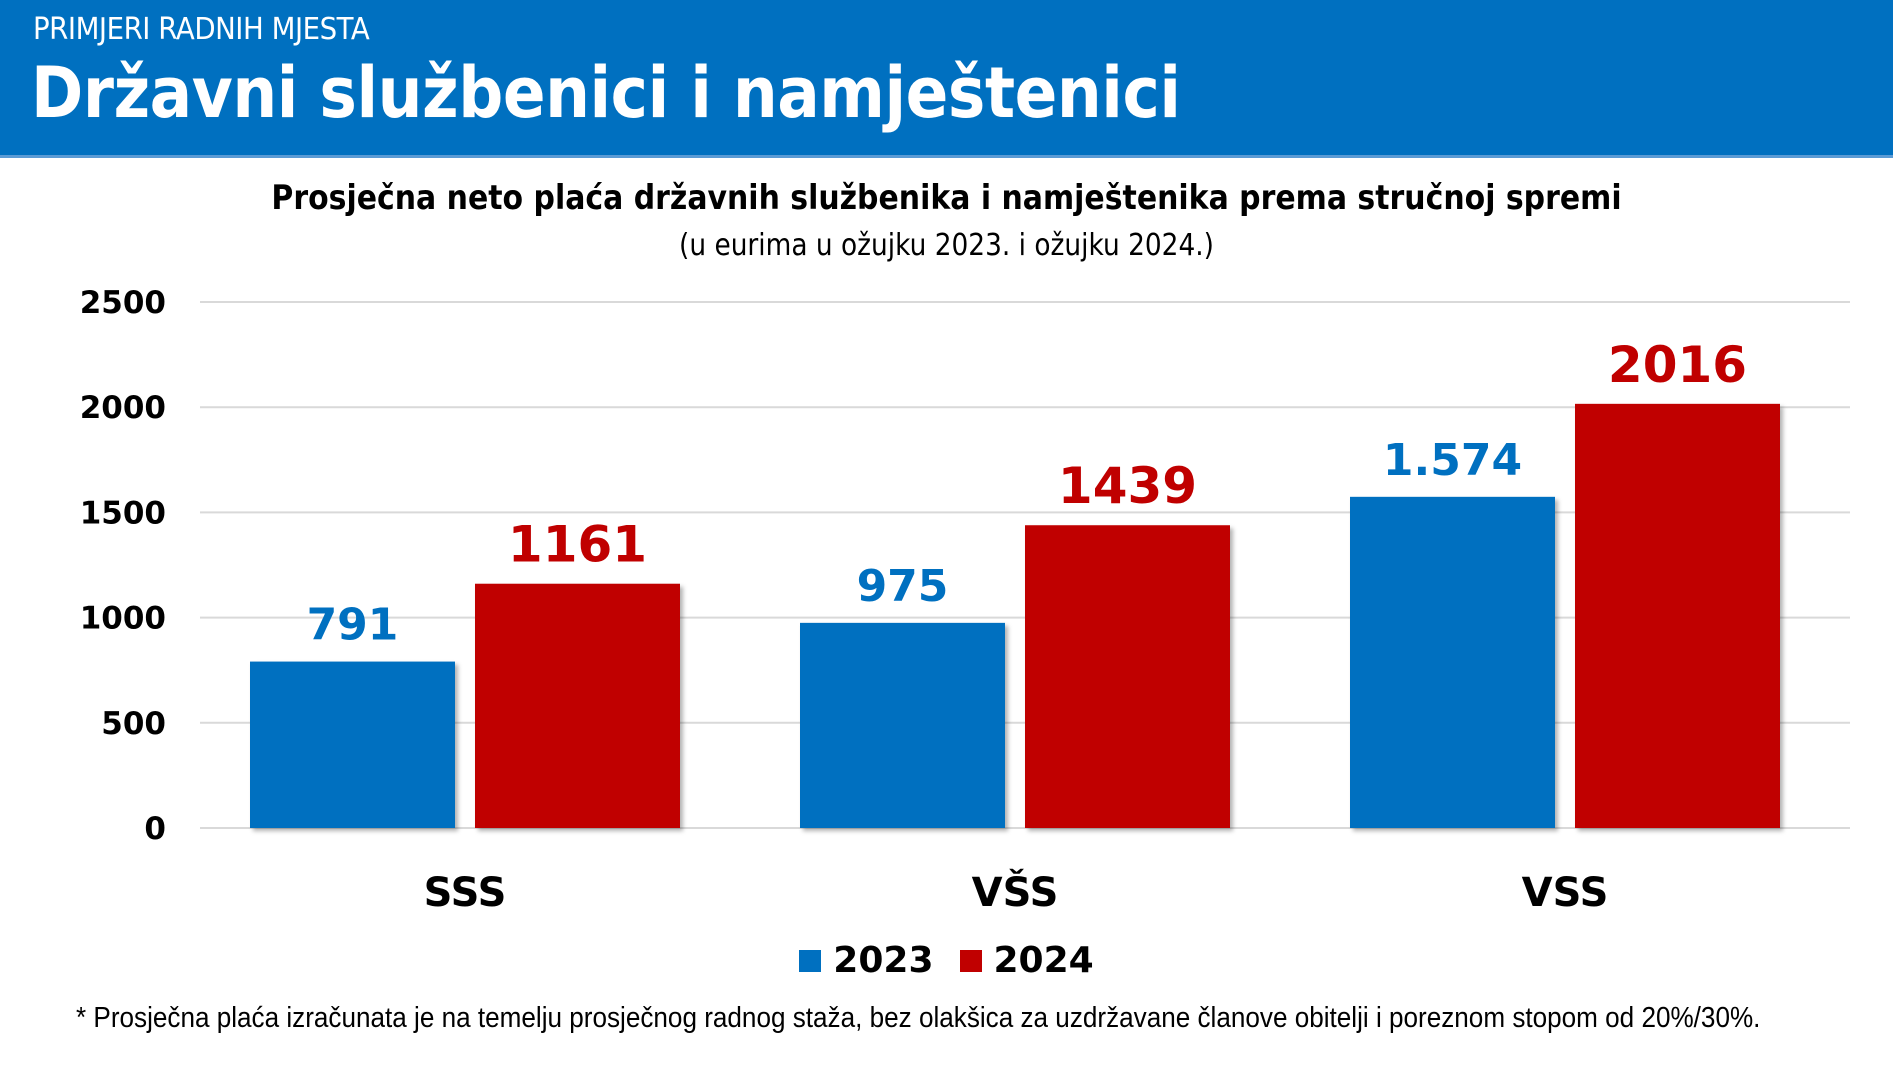  What do you see at coordinates (606, 93) in the screenshot?
I see `page-title: Državni službenici i namještenici` at bounding box center [606, 93].